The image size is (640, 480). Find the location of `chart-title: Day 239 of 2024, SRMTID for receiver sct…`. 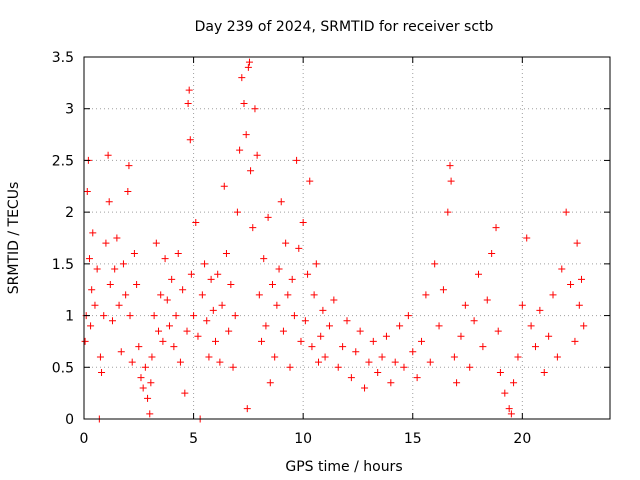

chart-title: Day 239 of 2024, SRMTID for receiver sct… is located at coordinates (344, 27).